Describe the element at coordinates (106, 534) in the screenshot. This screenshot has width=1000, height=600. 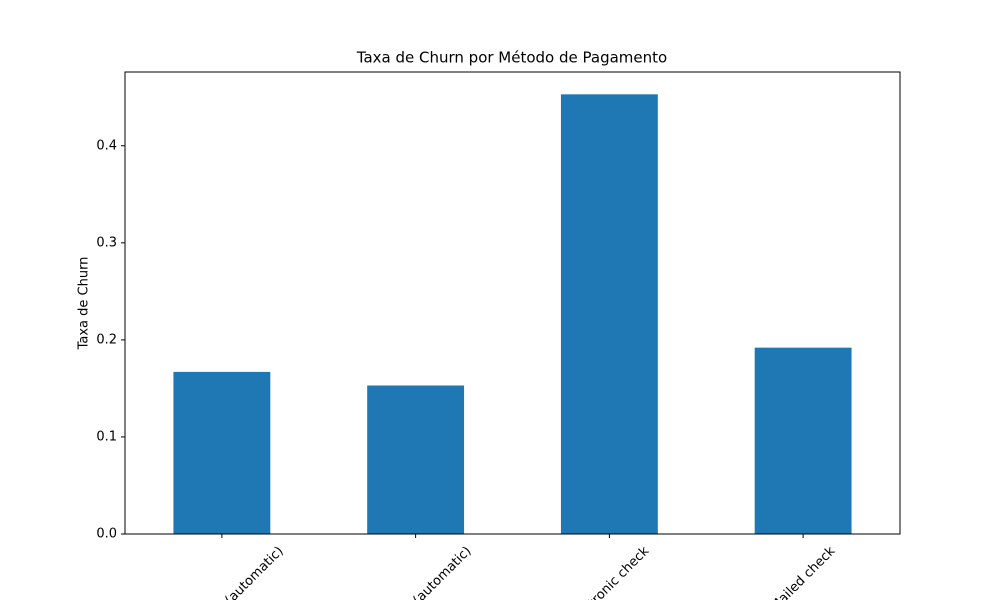
I see `y-tick-label: 0.0` at that location.